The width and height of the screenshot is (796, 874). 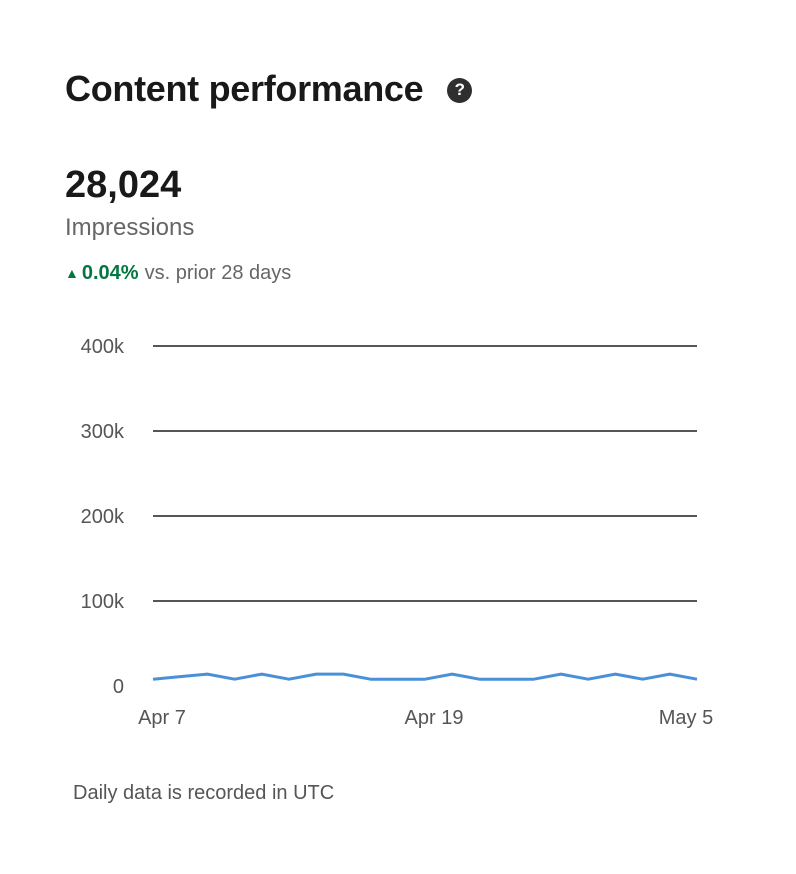 What do you see at coordinates (162, 718) in the screenshot?
I see `x-tick-label: Apr 7` at bounding box center [162, 718].